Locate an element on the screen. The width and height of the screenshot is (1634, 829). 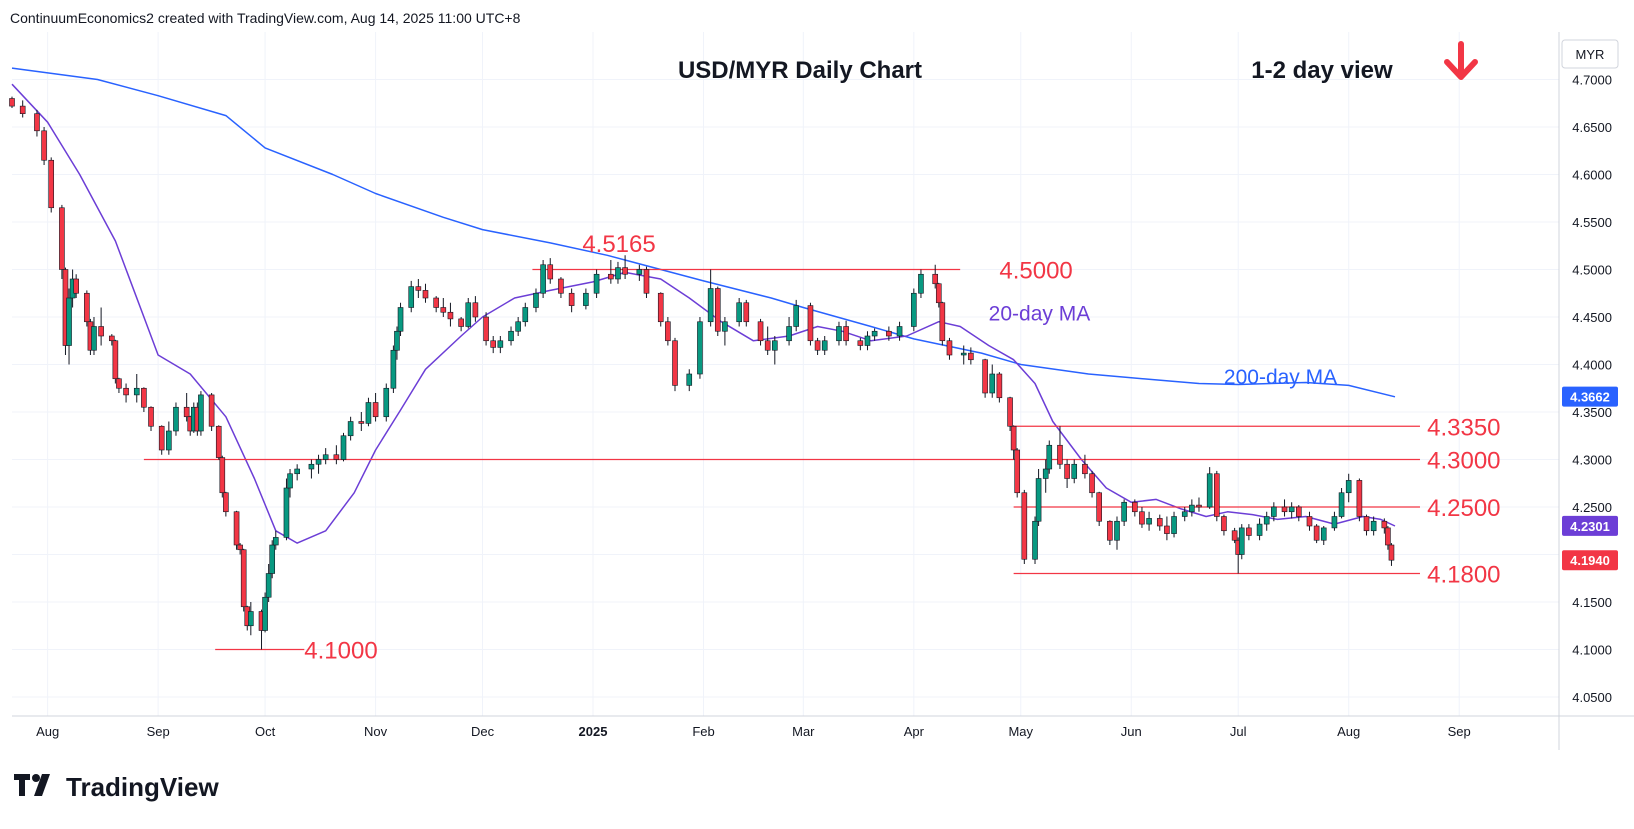
price-badges: 4.3662 4.2301 4.1940 is located at coordinates (1590, 478).